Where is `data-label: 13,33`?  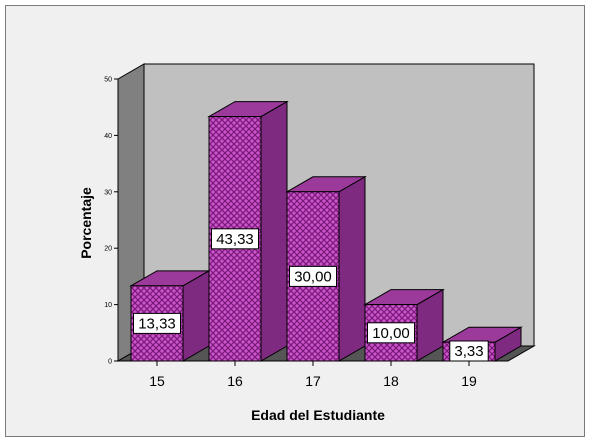 data-label: 13,33 is located at coordinates (157, 323).